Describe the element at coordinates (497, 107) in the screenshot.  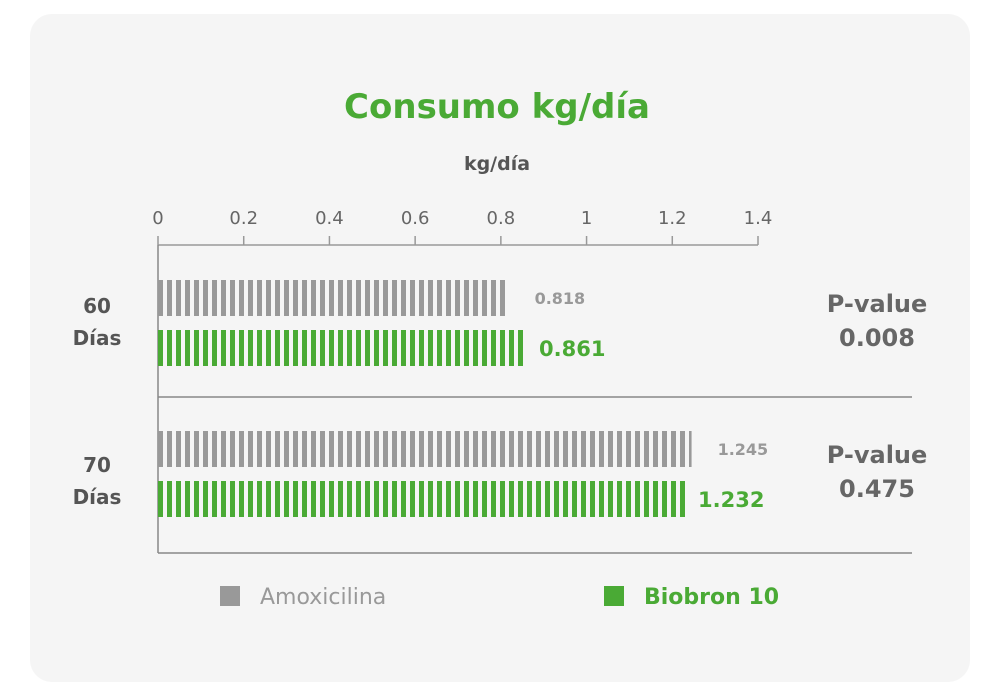
I see `chart-title: Consumo kg/día` at that location.